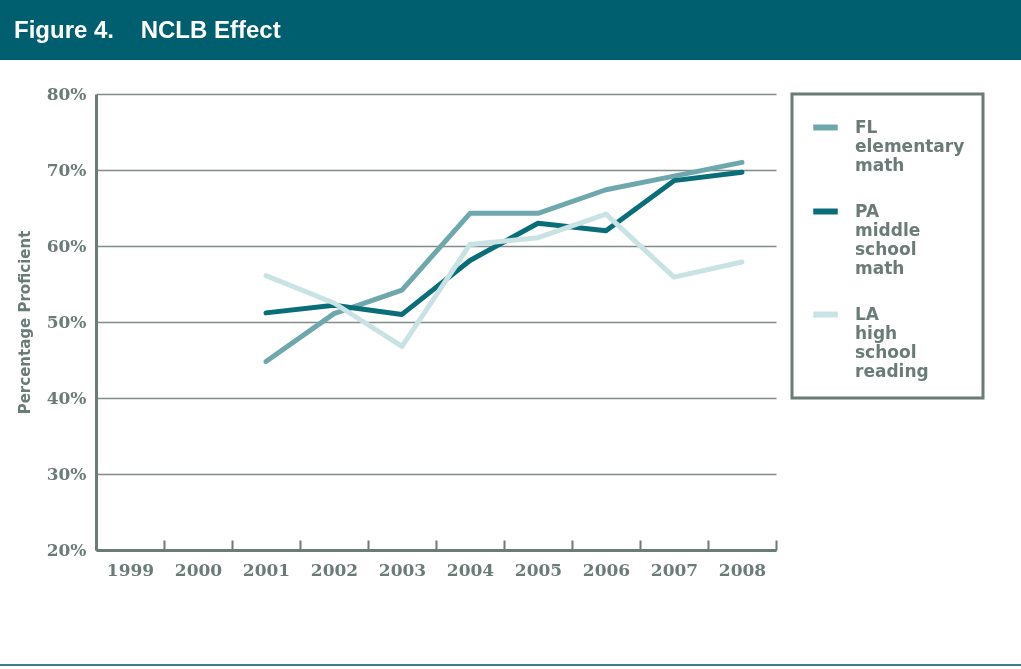  I want to click on y-tick-label: 60%, so click(66, 245).